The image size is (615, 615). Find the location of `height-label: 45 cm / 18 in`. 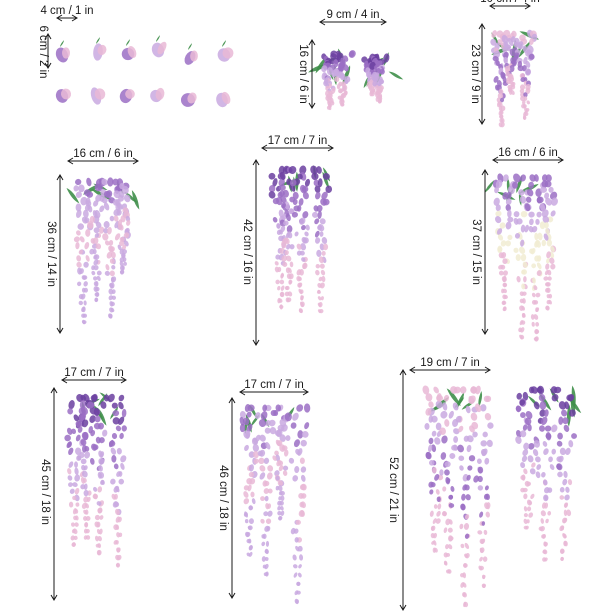

height-label: 45 cm / 18 in is located at coordinates (45, 492).